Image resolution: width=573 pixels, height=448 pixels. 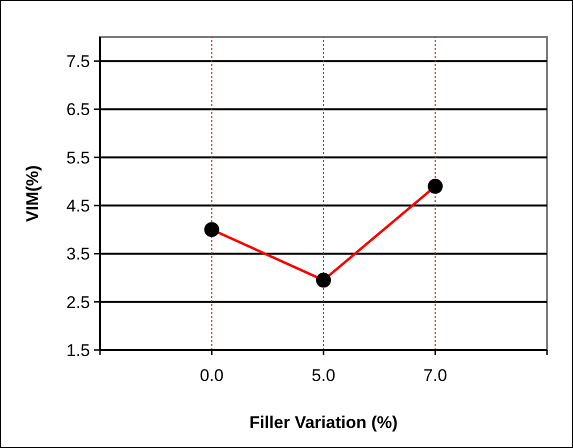 I want to click on x-axis-title: Filler Variation (%), so click(x=323, y=422).